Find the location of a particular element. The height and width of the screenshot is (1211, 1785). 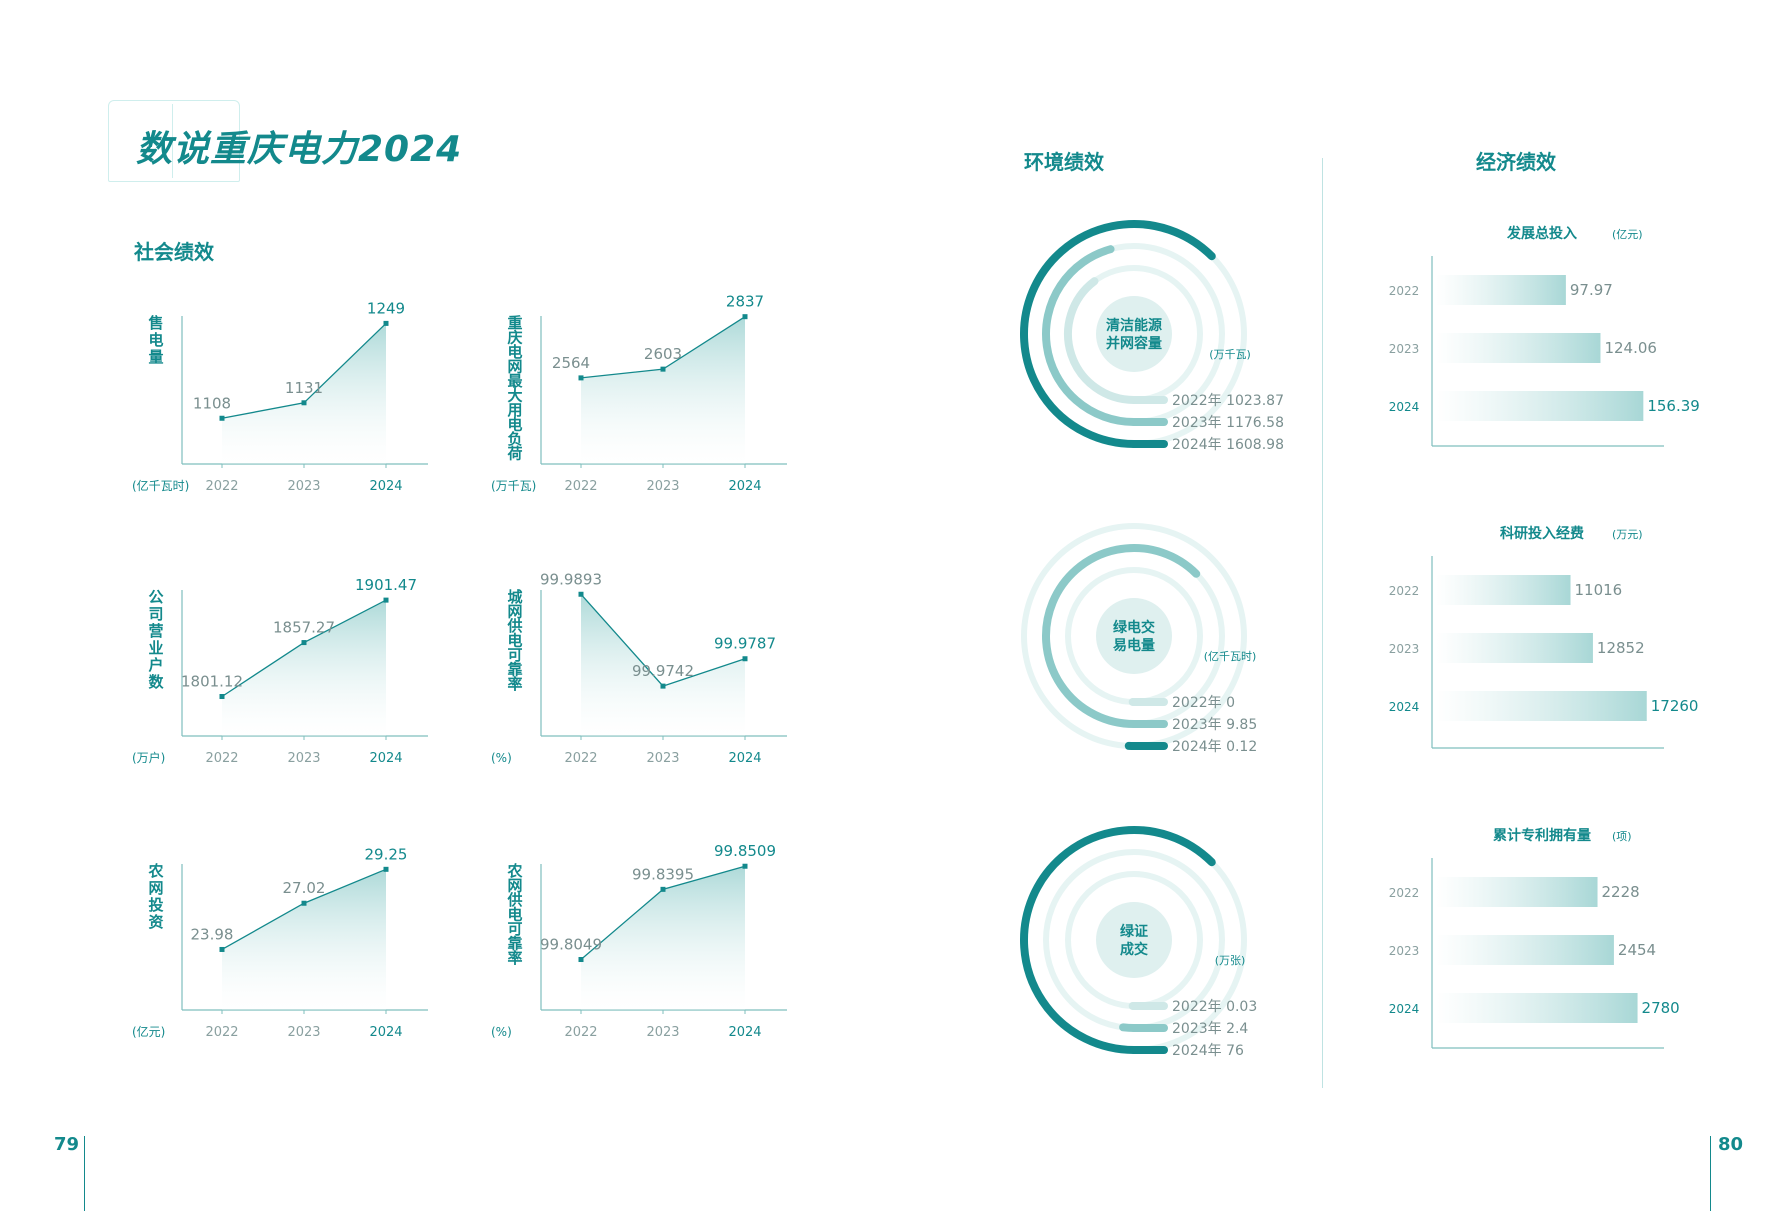

unit-label: (万元) is located at coordinates (1627, 534).